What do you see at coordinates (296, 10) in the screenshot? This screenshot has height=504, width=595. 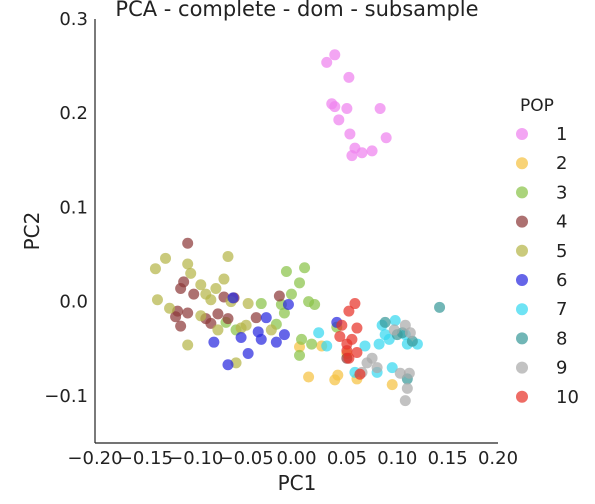 I see `chart-title: PCA - complete - dom - subsample` at bounding box center [296, 10].